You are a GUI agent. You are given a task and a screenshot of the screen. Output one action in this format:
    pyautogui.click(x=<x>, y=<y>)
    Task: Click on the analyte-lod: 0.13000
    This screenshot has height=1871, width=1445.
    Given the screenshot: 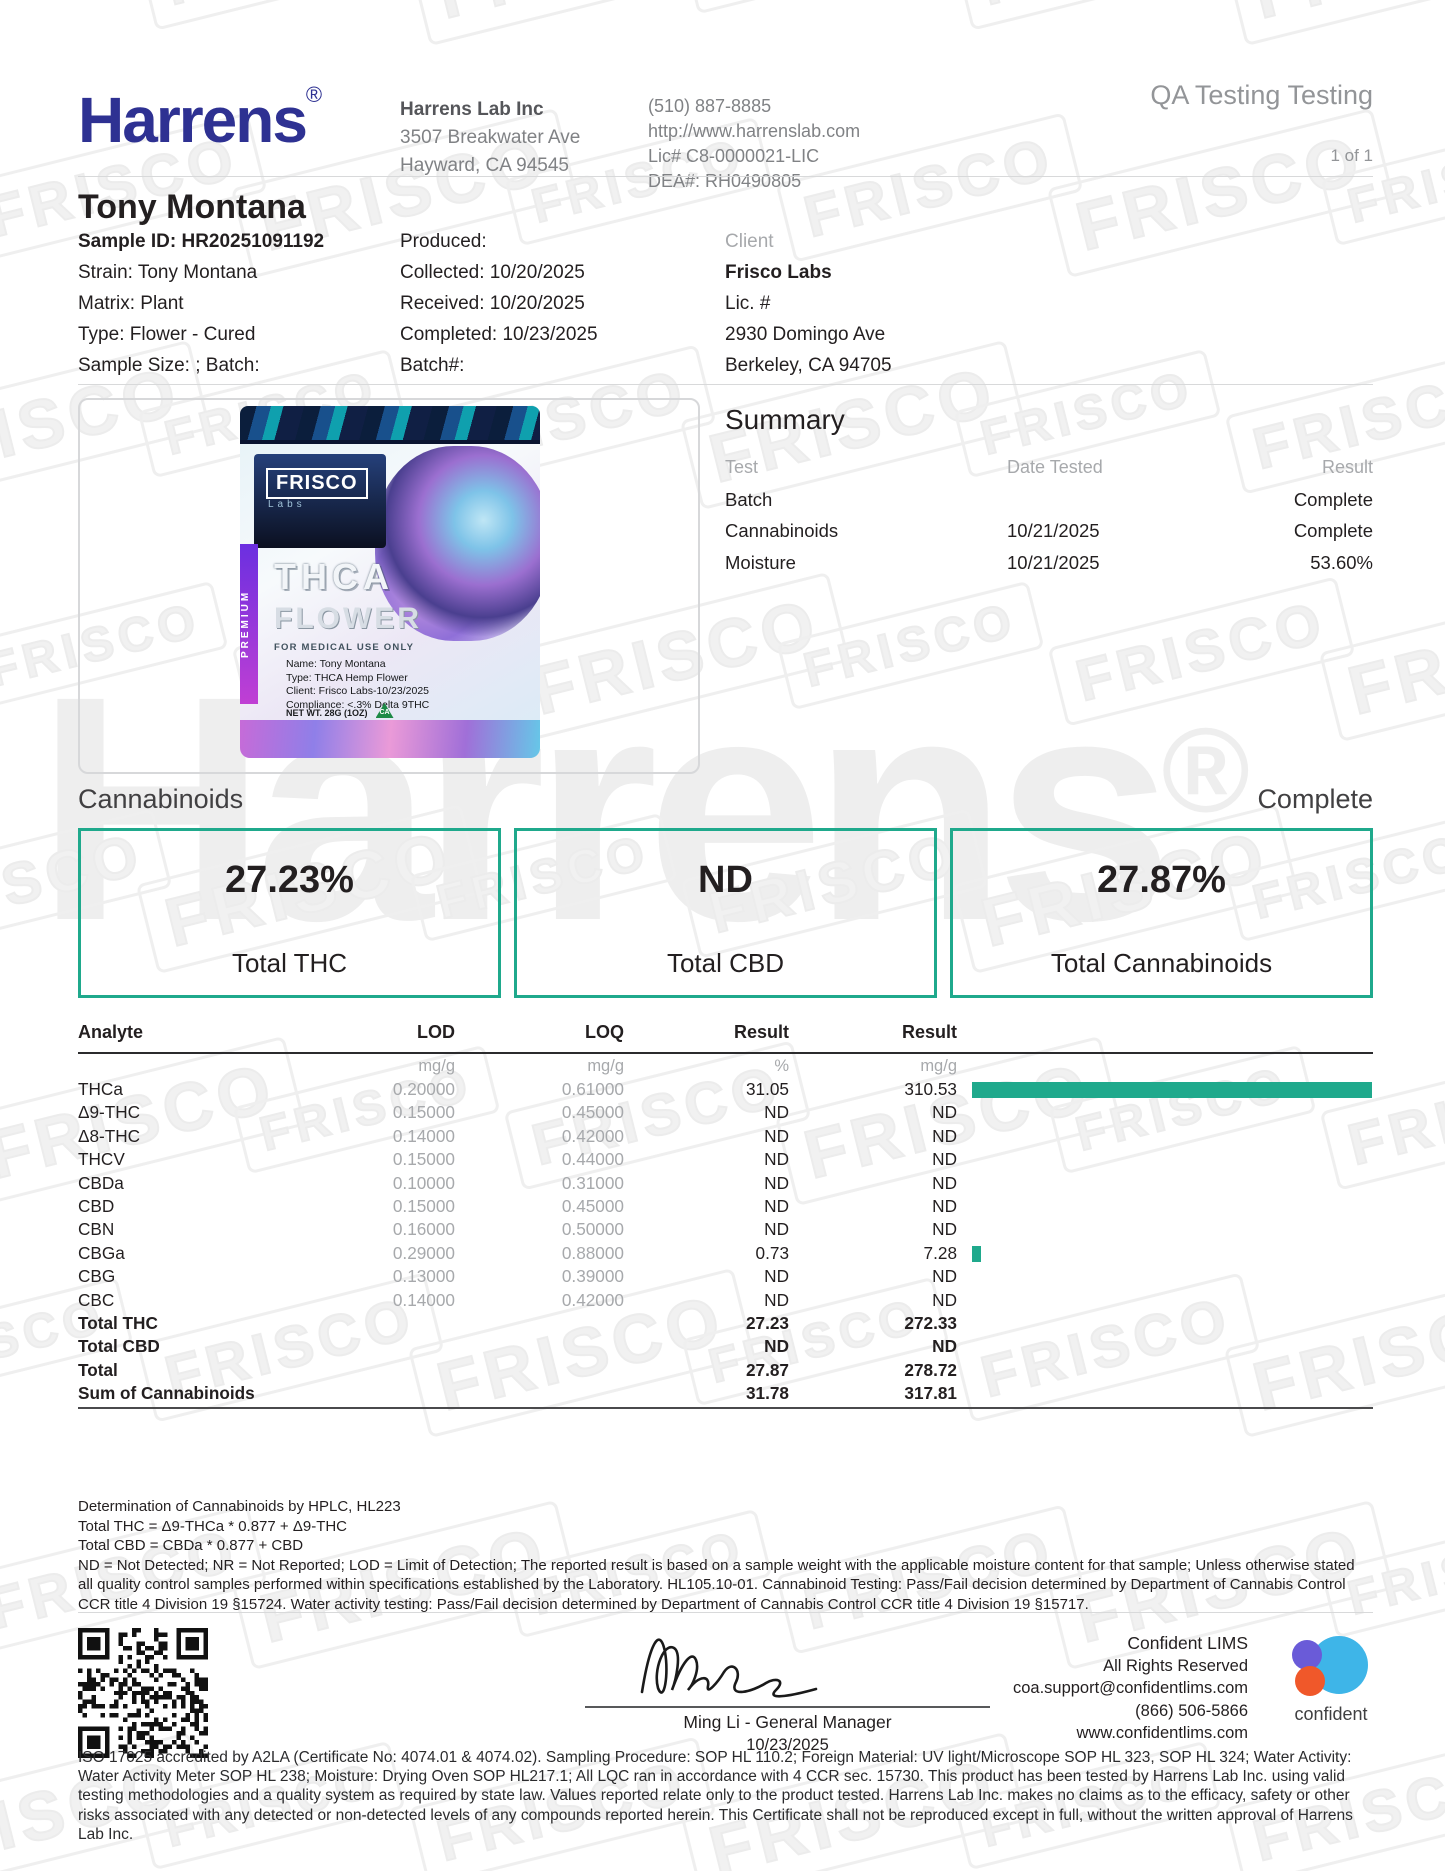 What is the action you would take?
    pyautogui.click(x=423, y=1276)
    